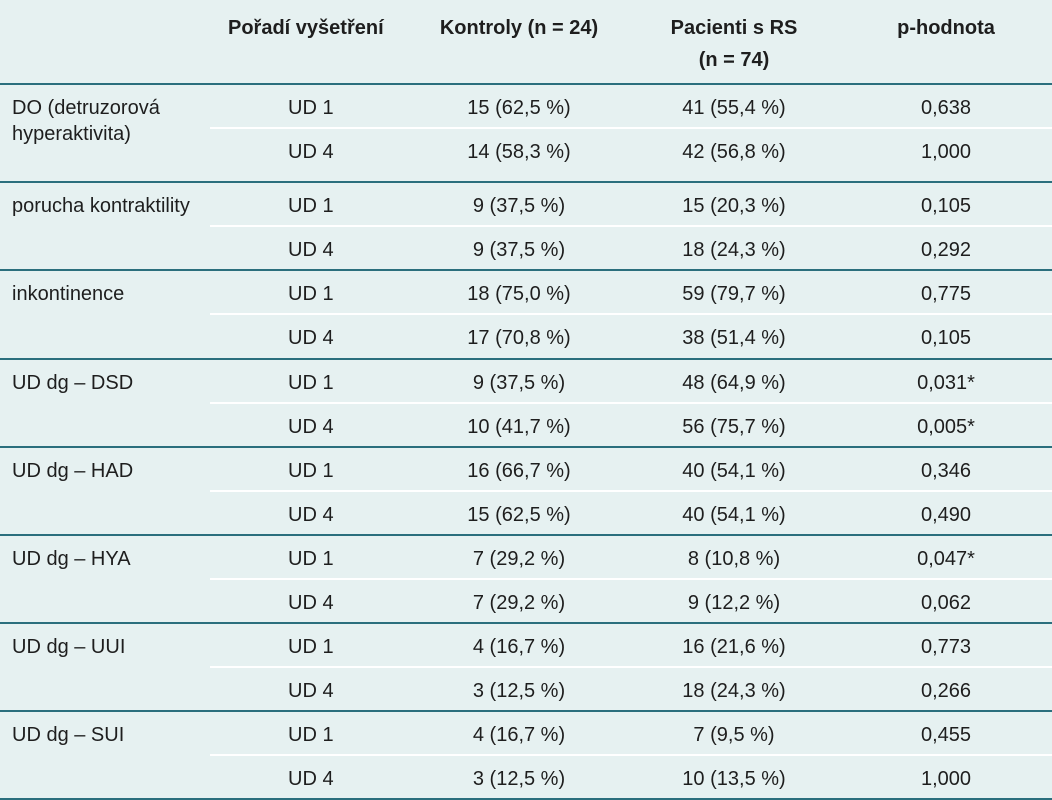 This screenshot has height=800, width=1052. Describe the element at coordinates (734, 60) in the screenshot. I see `header-patients-line2: (n = 74)` at that location.